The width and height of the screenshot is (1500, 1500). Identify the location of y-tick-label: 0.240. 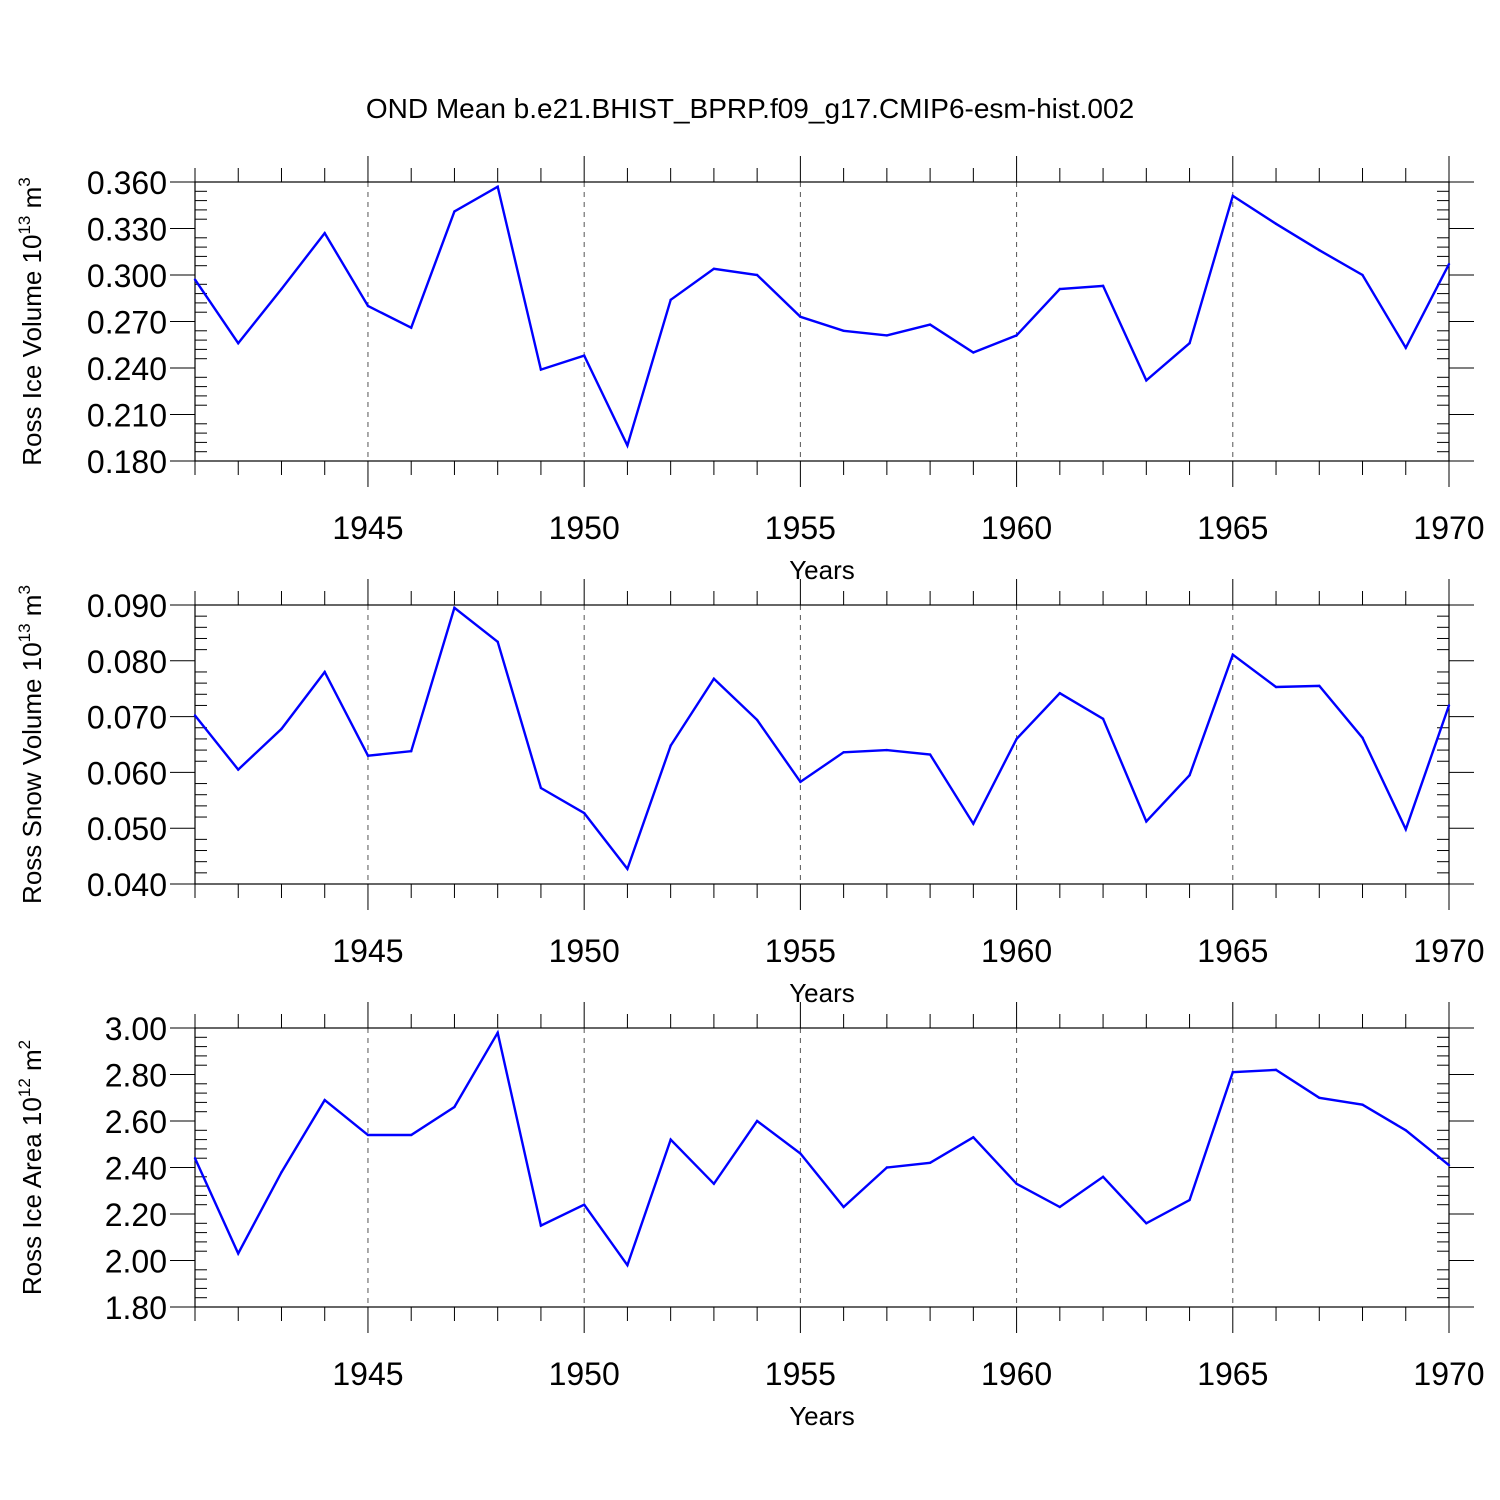
(127, 369).